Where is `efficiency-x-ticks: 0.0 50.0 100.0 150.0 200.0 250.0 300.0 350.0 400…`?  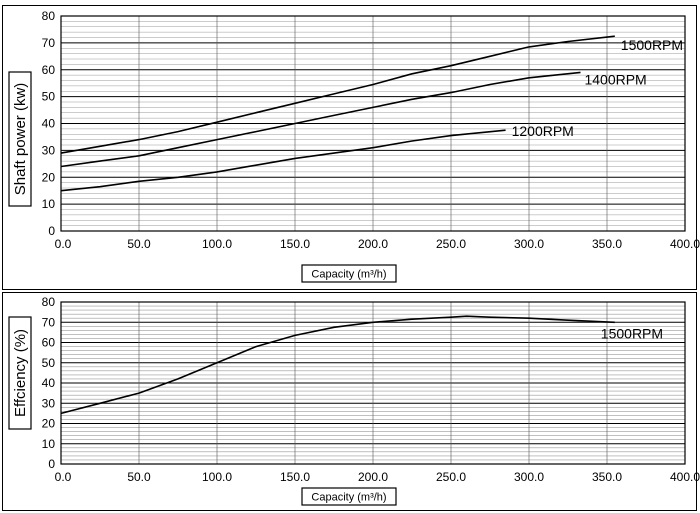 efficiency-x-ticks: 0.0 50.0 100.0 150.0 200.0 250.0 300.0 350.0 400… is located at coordinates (377, 477).